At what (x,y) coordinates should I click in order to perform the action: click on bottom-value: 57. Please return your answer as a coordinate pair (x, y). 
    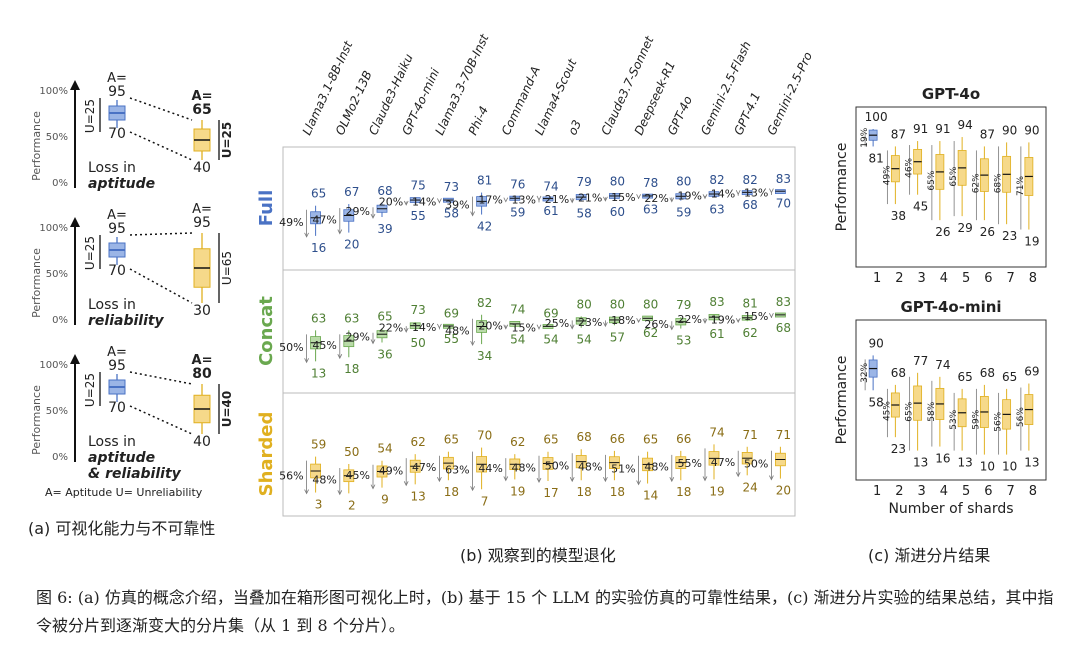
    Looking at the image, I should click on (617, 337).